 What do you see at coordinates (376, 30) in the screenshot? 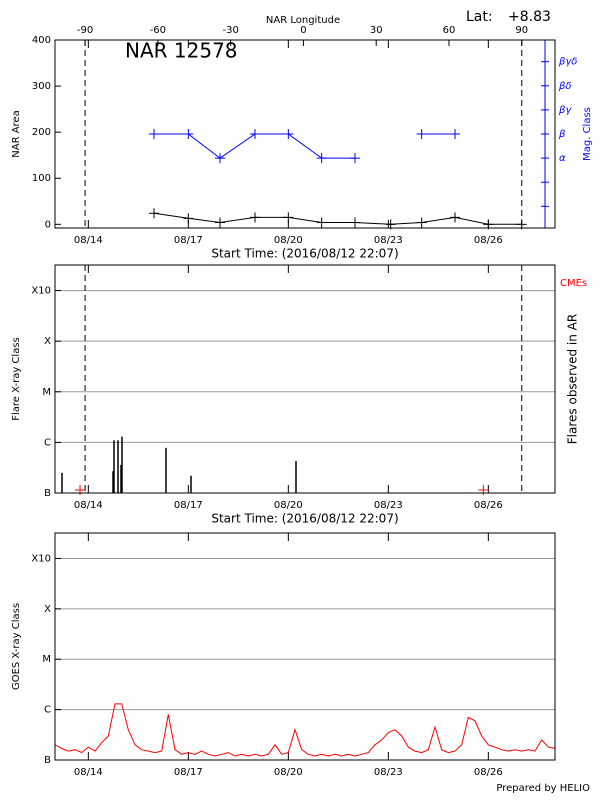
I see `x2-tick-label: 30` at bounding box center [376, 30].